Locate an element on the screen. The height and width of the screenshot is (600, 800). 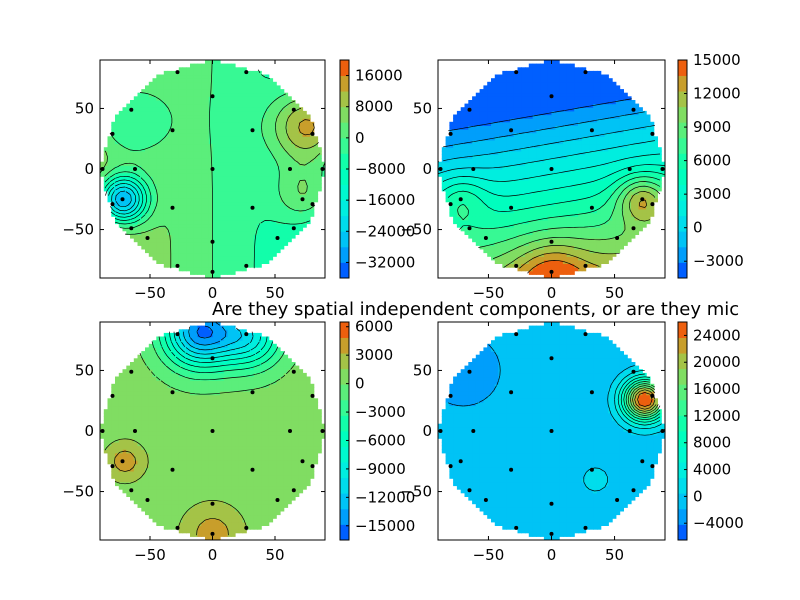
contour-fill is located at coordinates (551, 431).